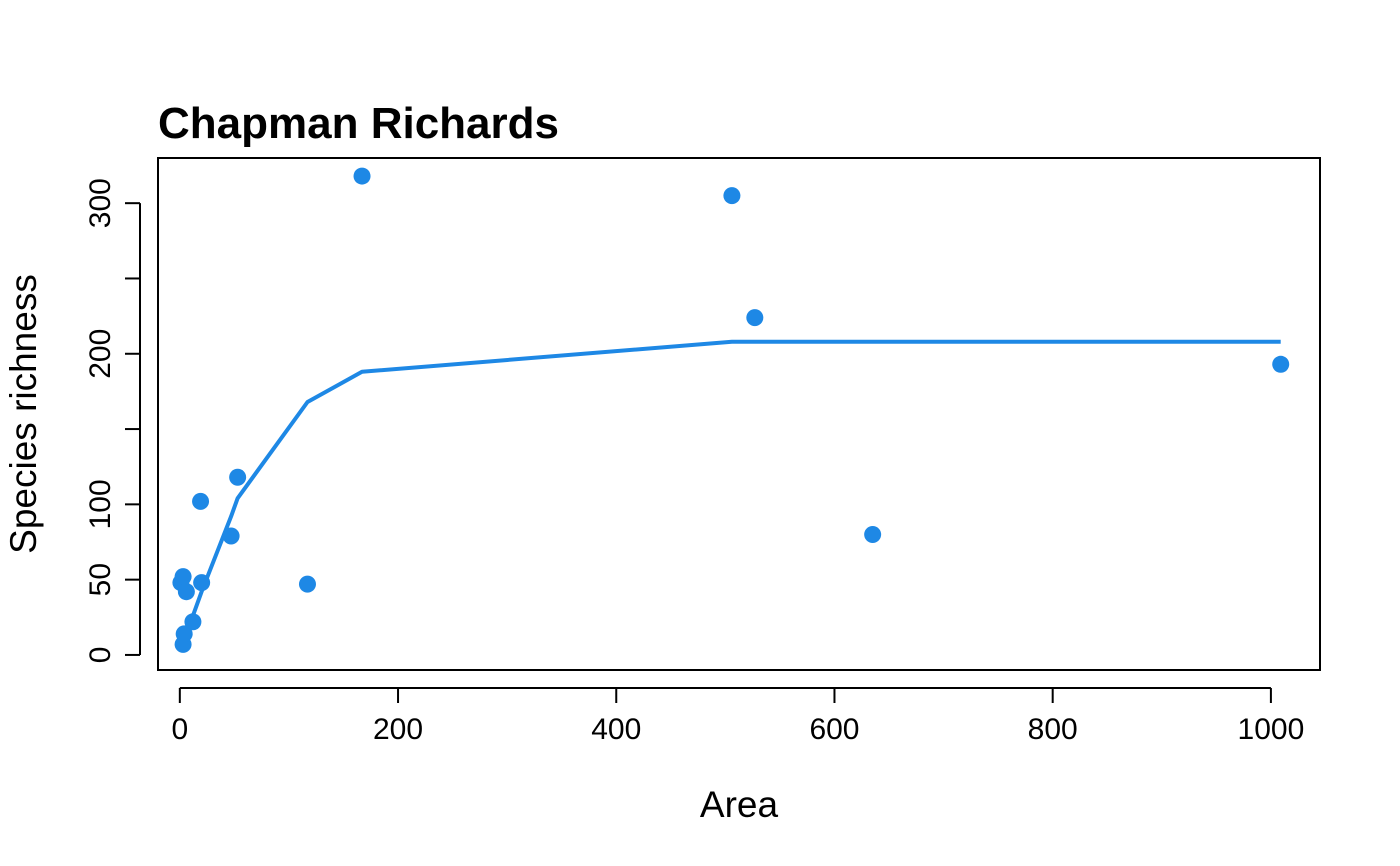 Image resolution: width=1400 pixels, height=866 pixels. I want to click on x-tick-label: 400, so click(616, 729).